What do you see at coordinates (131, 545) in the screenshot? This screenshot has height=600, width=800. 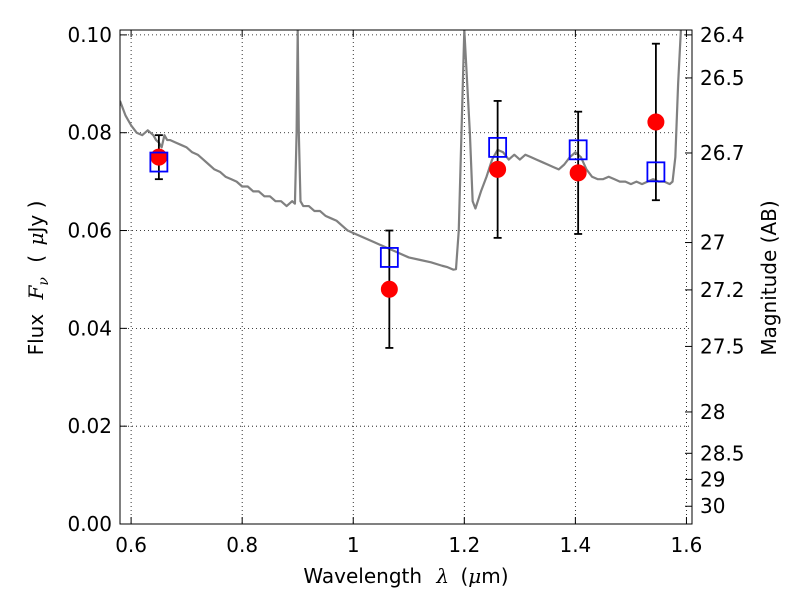 I see `x-tick-label: 0.6` at bounding box center [131, 545].